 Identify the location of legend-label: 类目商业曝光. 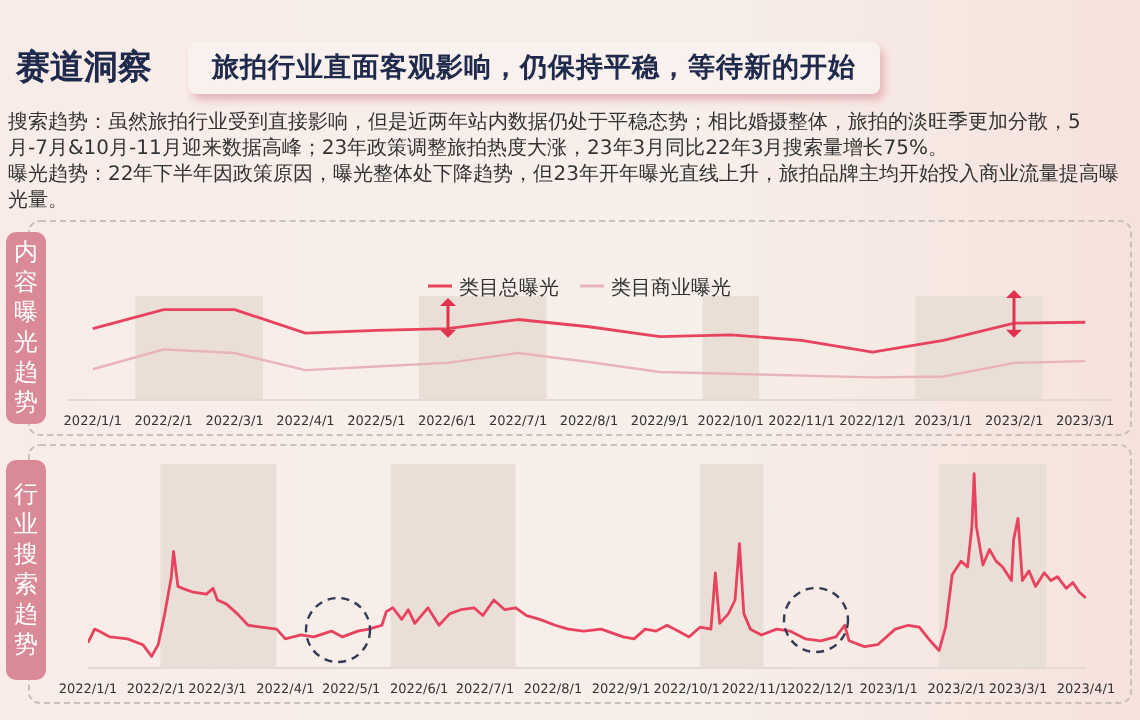
(671, 289).